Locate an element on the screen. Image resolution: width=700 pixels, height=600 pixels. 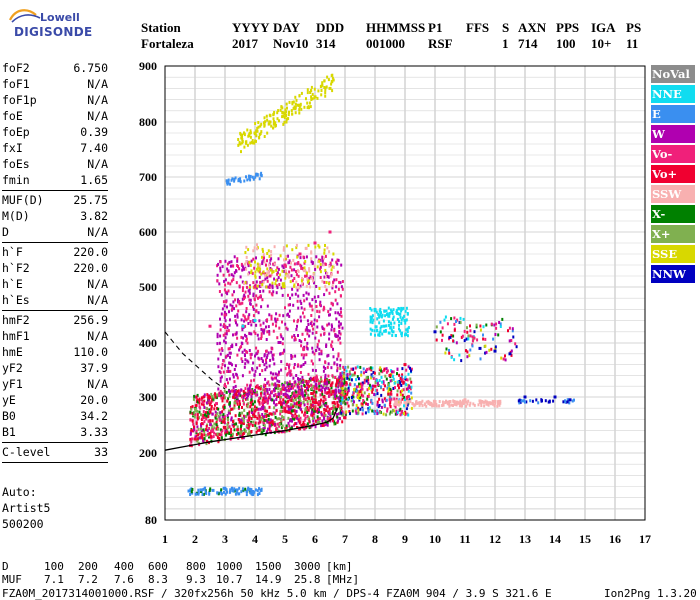
footer-value: 200 is located at coordinates (88, 566).